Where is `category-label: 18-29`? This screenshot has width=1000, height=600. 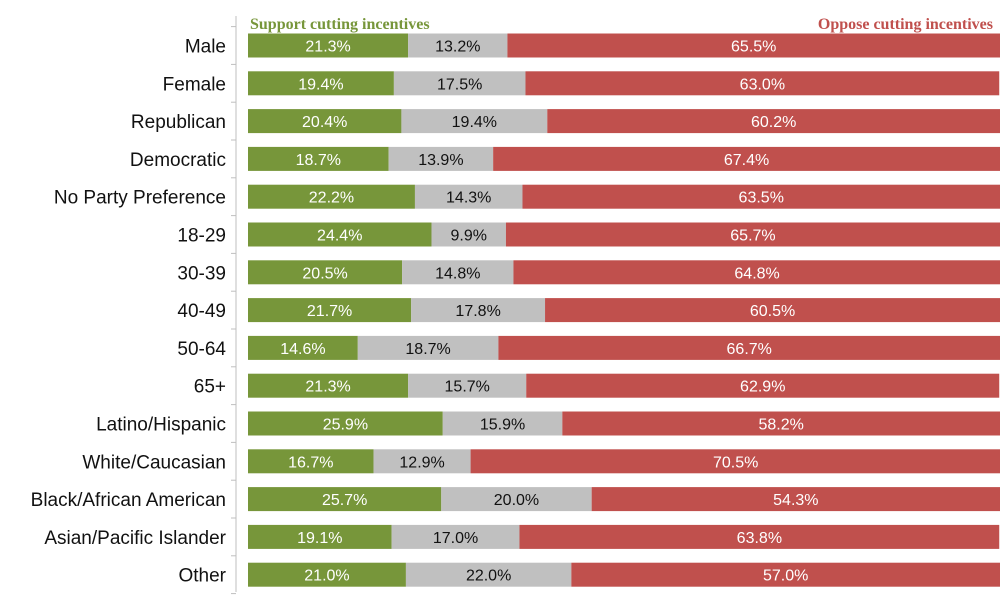 category-label: 18-29 is located at coordinates (201, 236).